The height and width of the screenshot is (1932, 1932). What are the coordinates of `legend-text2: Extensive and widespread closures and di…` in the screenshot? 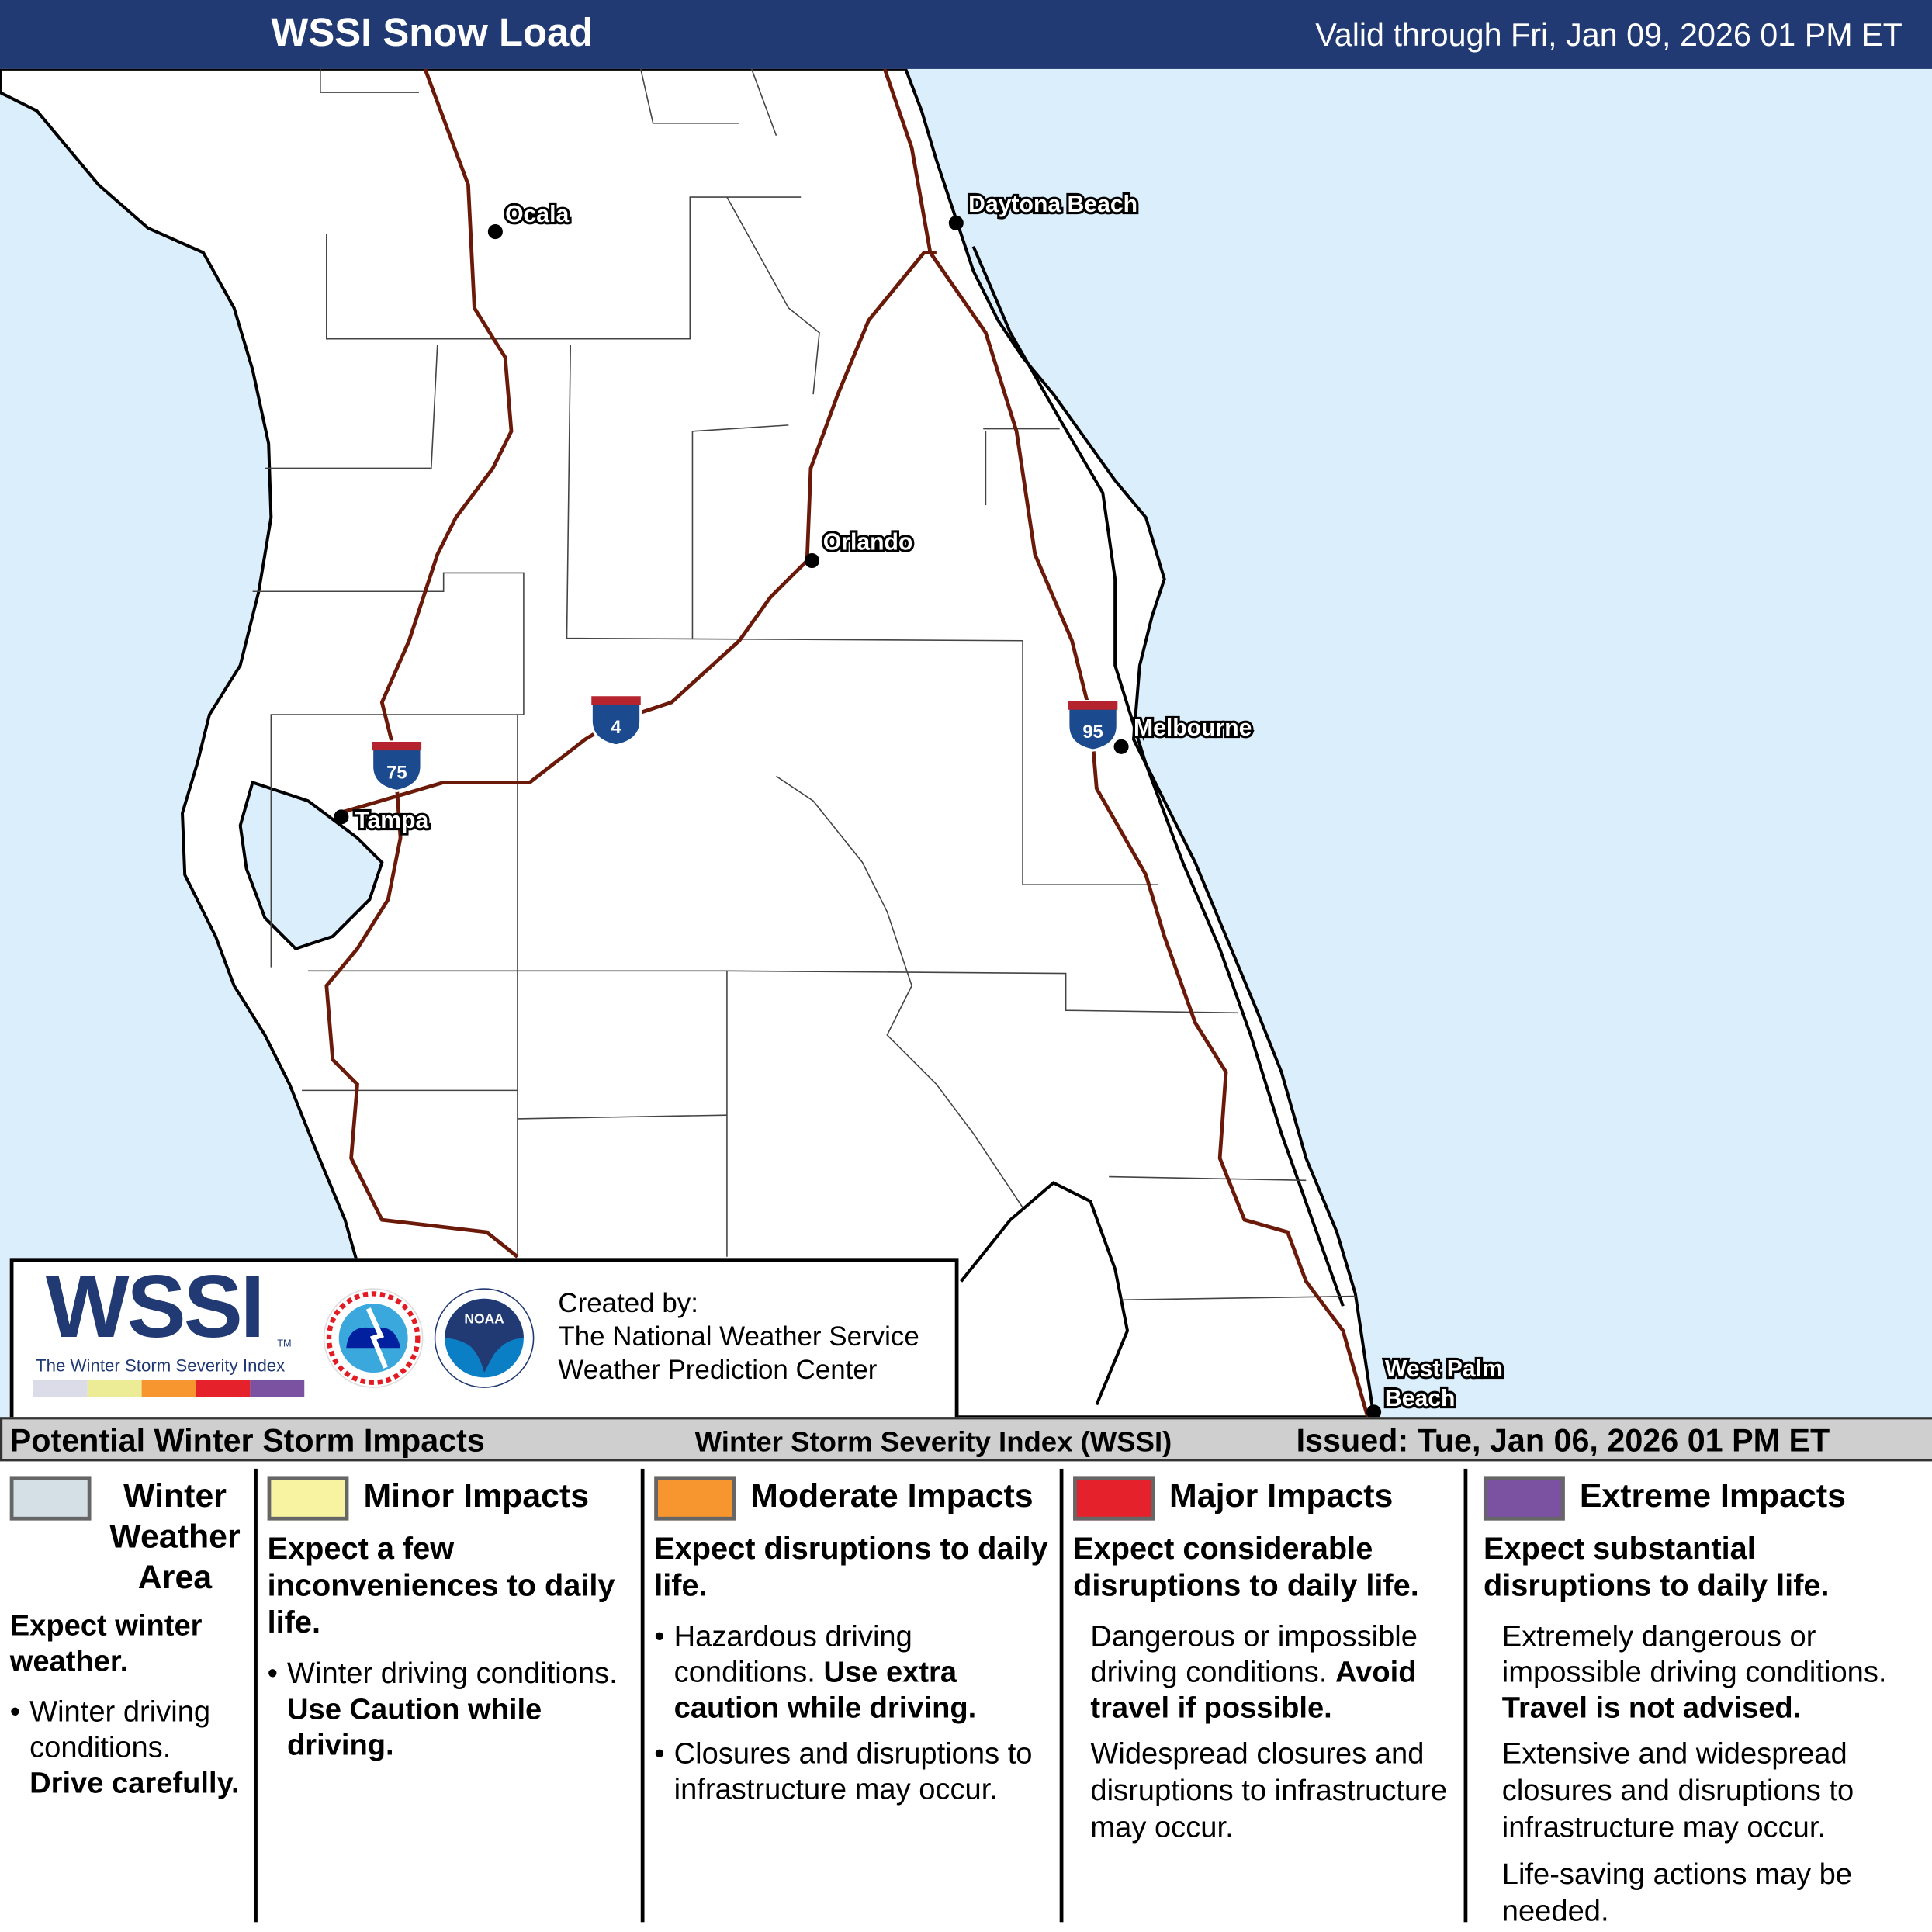 It's located at (1677, 1791).